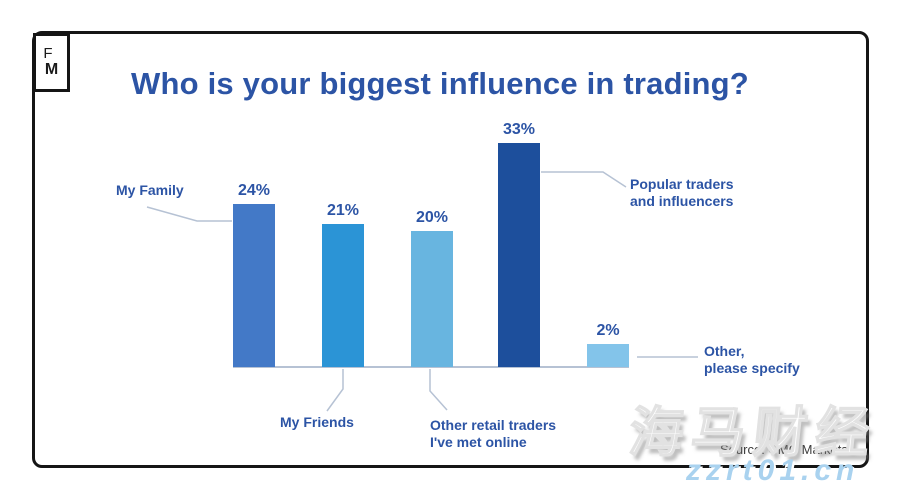 The image size is (900, 499). I want to click on bar-group-my-family: 24%, so click(254, 274).